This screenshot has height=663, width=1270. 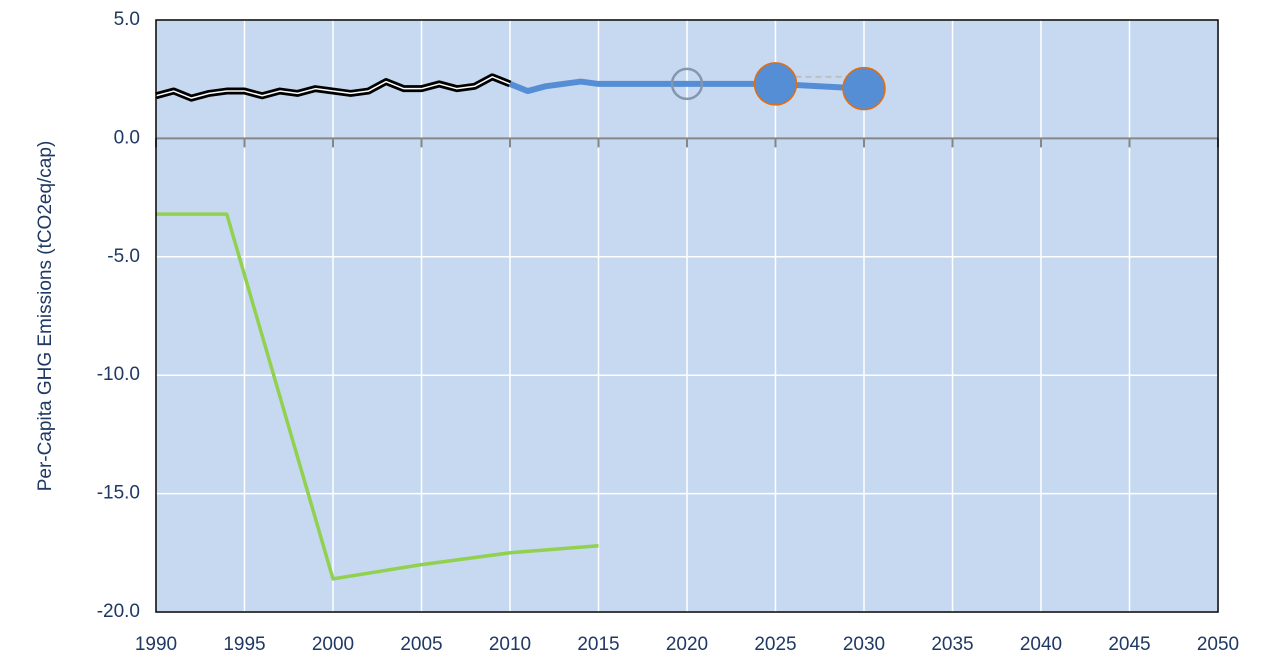 I want to click on x-tick-label: 2030, so click(x=864, y=644).